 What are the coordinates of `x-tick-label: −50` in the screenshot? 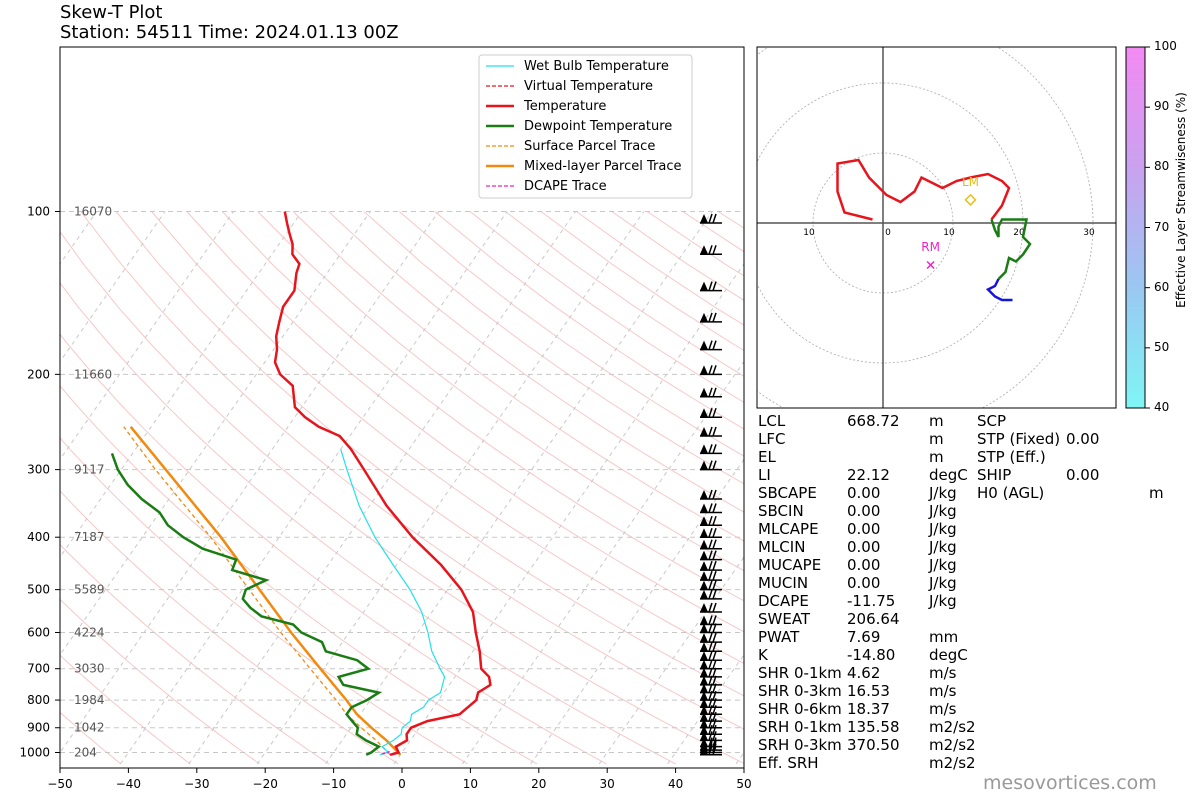 It's located at (59, 784).